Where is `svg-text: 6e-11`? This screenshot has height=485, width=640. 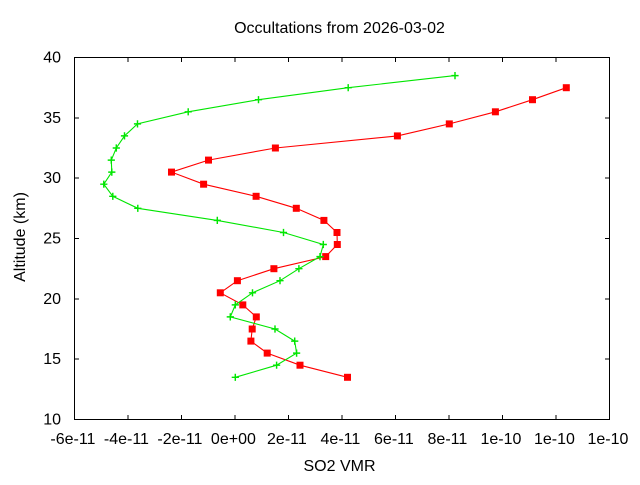 svg-text: 6e-11 is located at coordinates (394, 439).